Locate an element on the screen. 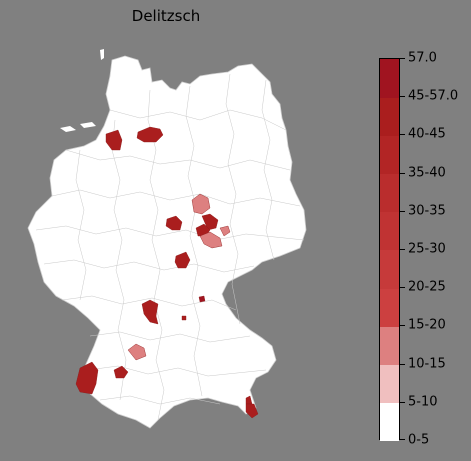 This screenshot has height=461, width=471. legend-label: 35-40 is located at coordinates (427, 173).